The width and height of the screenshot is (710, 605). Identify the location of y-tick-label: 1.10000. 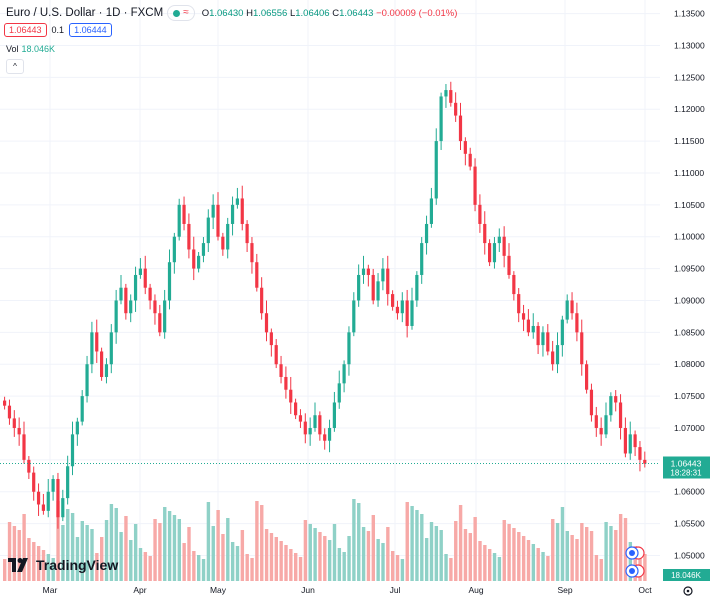
(689, 237).